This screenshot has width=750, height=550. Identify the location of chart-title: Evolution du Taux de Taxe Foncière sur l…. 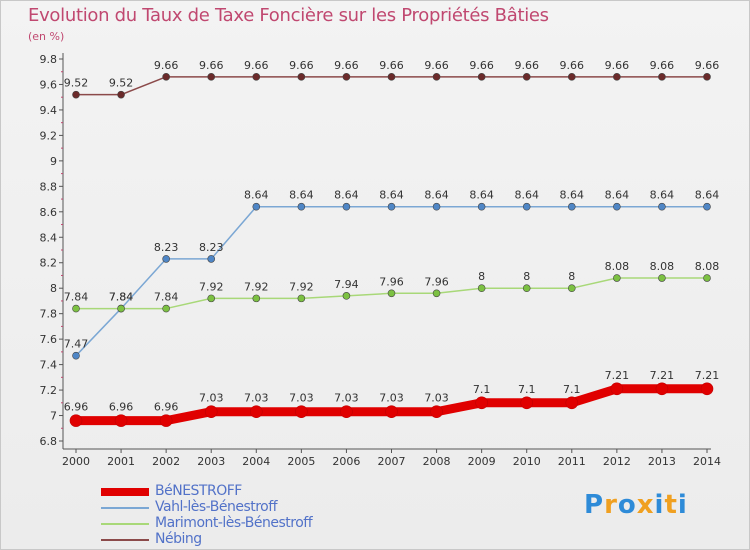
(288, 15).